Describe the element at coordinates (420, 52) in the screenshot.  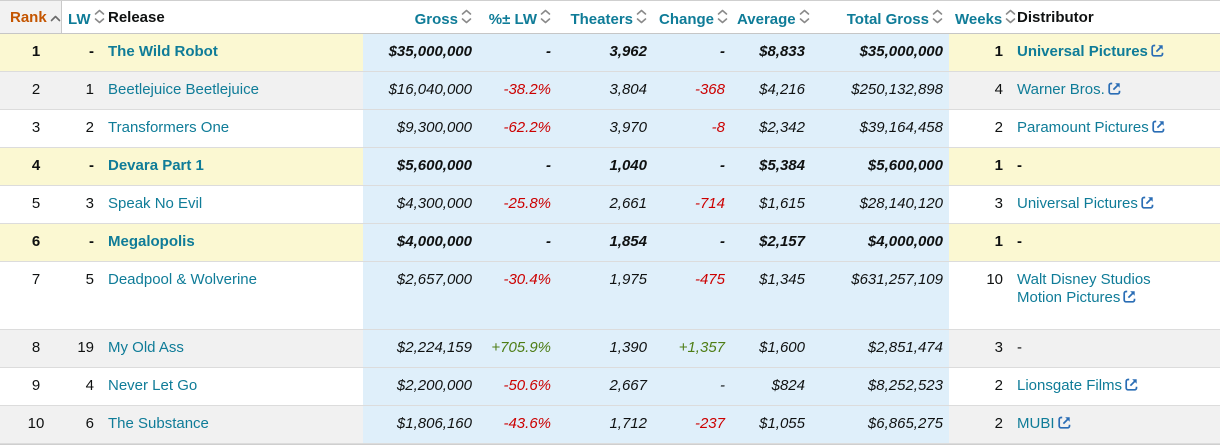
I see `cell-gross: $35,000,000` at that location.